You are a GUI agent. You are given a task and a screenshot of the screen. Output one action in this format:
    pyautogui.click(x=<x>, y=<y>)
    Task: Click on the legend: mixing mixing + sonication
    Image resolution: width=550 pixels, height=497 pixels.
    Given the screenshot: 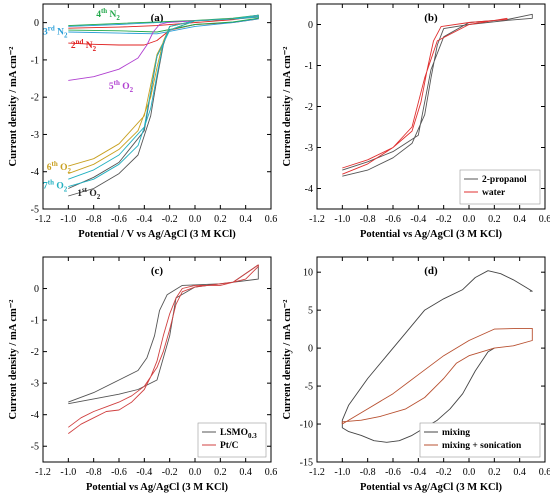 What is the action you would take?
    pyautogui.click(x=480, y=440)
    